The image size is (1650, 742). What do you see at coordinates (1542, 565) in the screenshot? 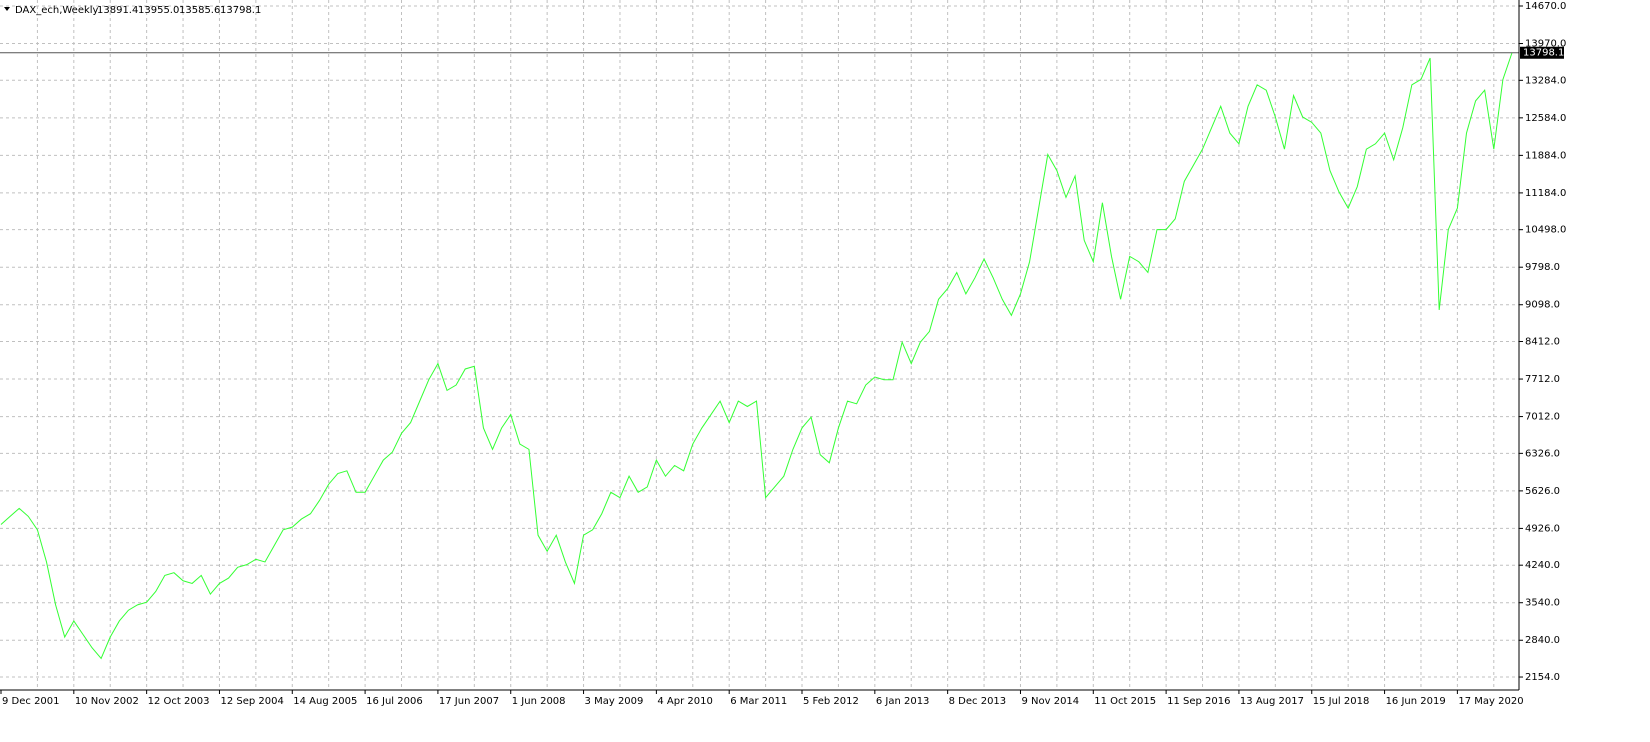
I see `y-tick-label: 4240.0` at bounding box center [1542, 565].